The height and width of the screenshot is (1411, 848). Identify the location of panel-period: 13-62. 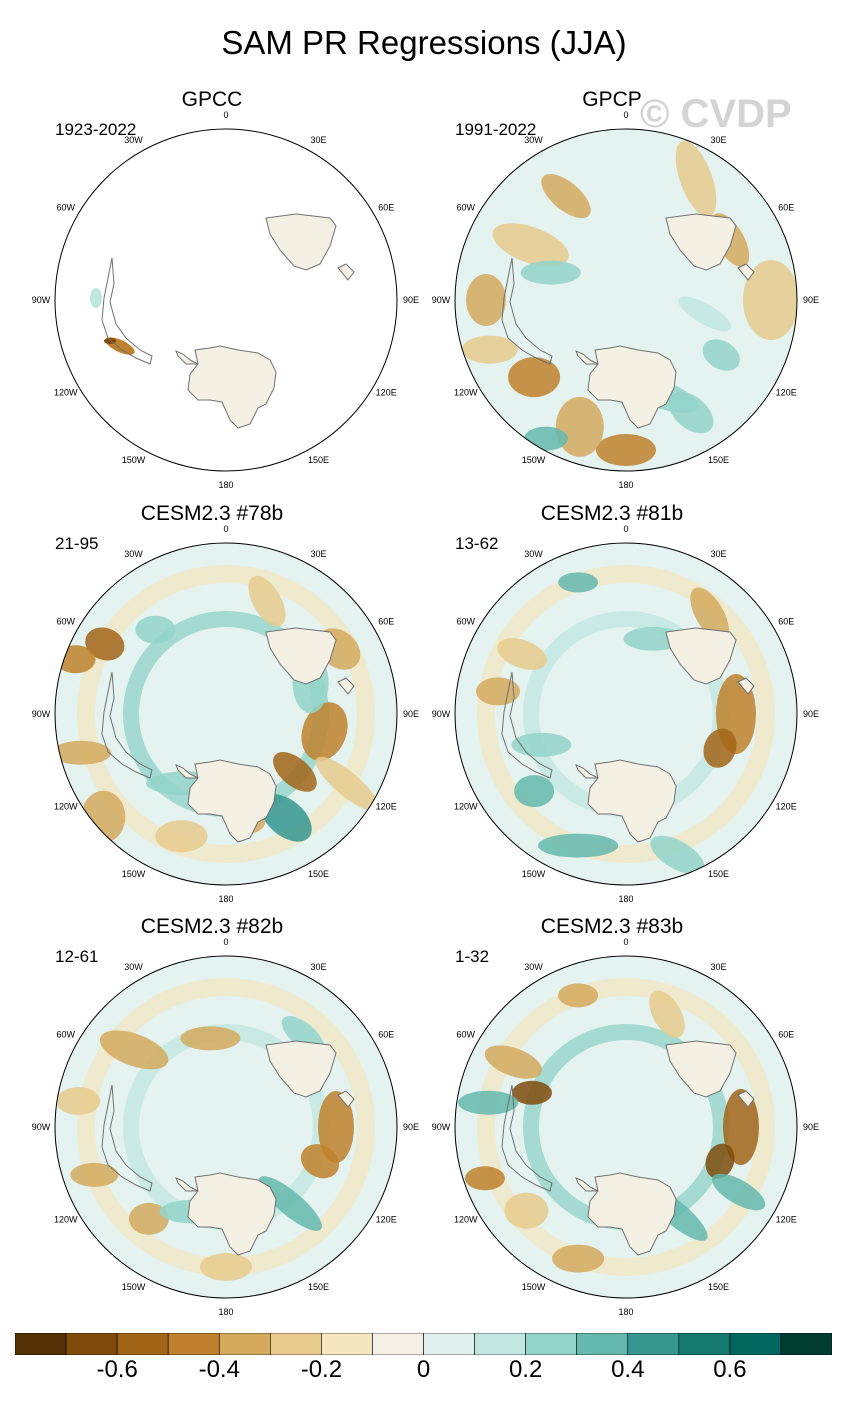
(477, 543).